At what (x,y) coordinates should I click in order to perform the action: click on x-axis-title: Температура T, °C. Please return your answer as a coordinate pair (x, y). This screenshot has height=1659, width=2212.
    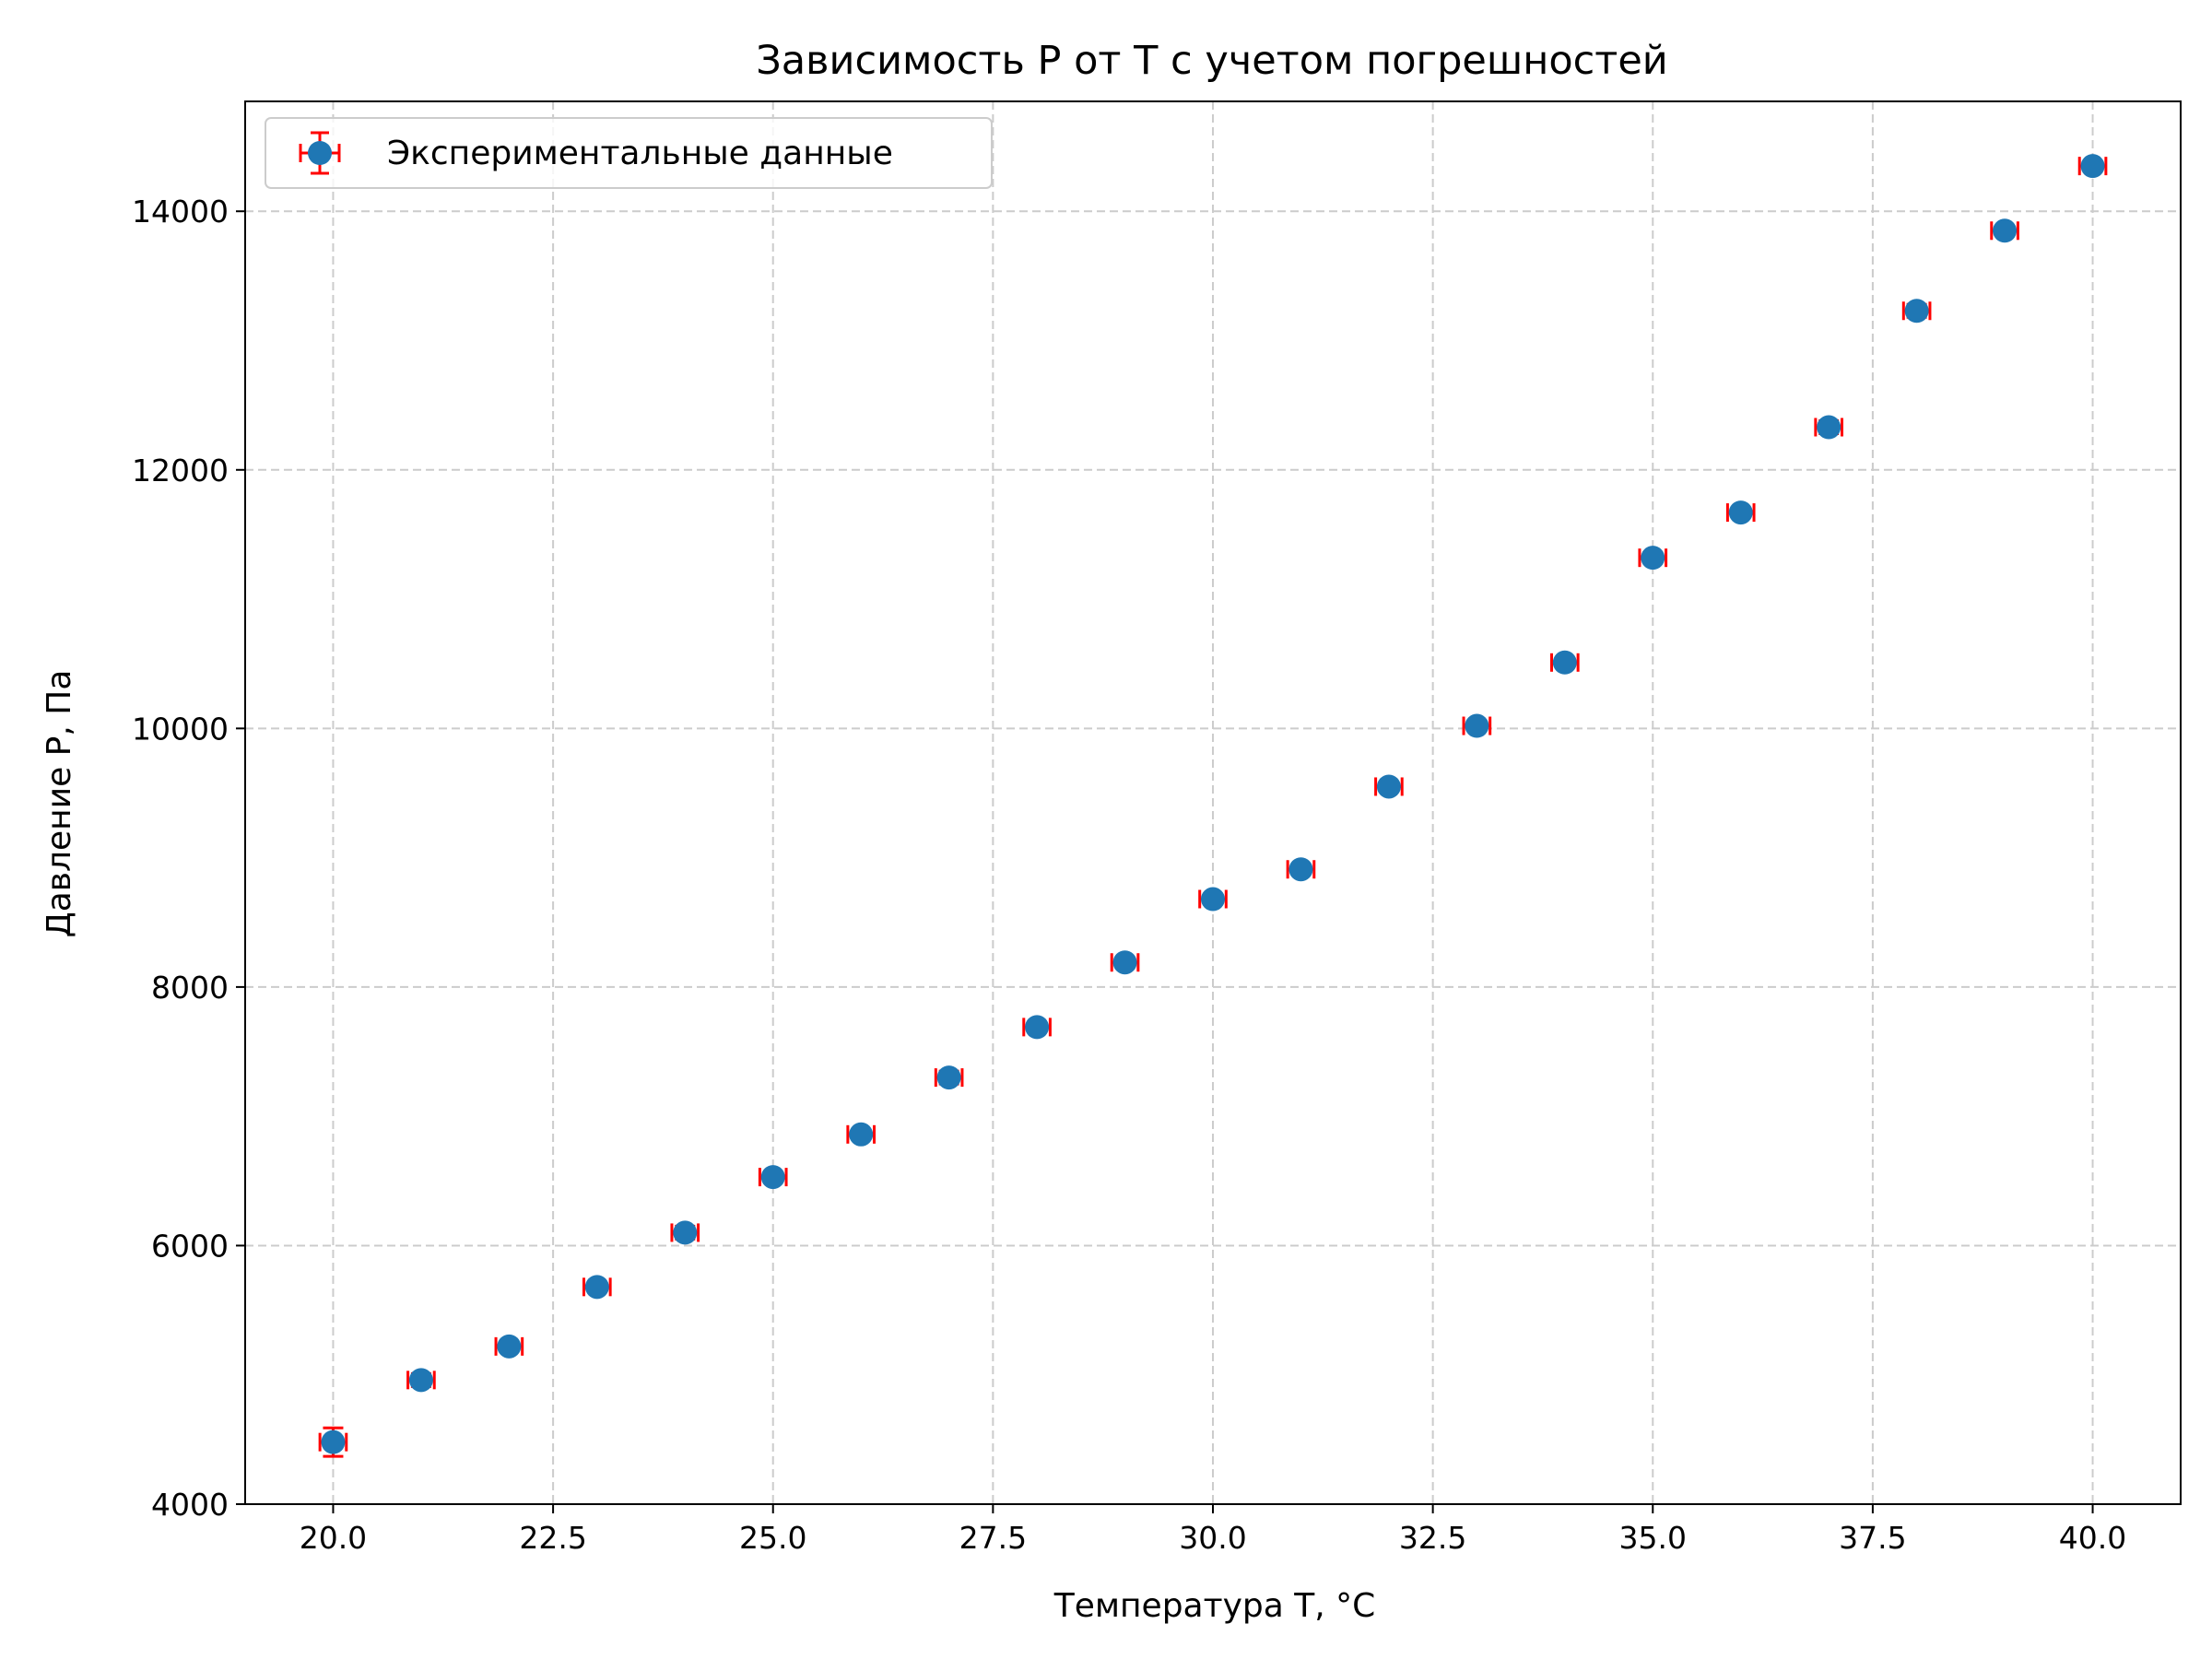
    Looking at the image, I should click on (1214, 1606).